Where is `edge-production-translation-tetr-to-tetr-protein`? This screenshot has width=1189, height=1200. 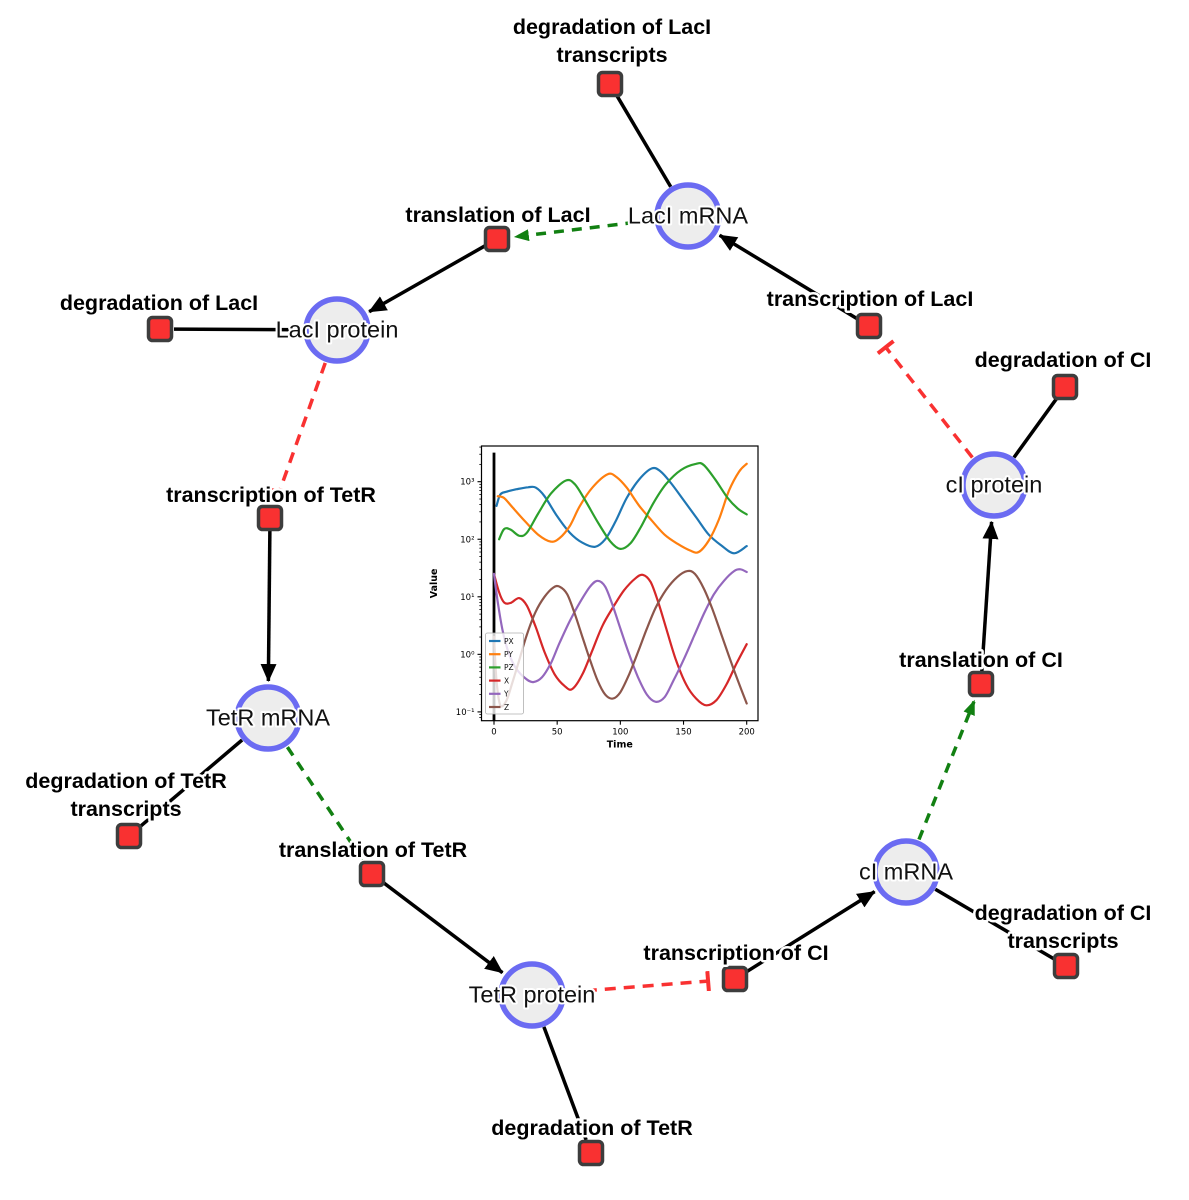
edge-production-translation-tetr-to-tetr-protein is located at coordinates (441, 926).